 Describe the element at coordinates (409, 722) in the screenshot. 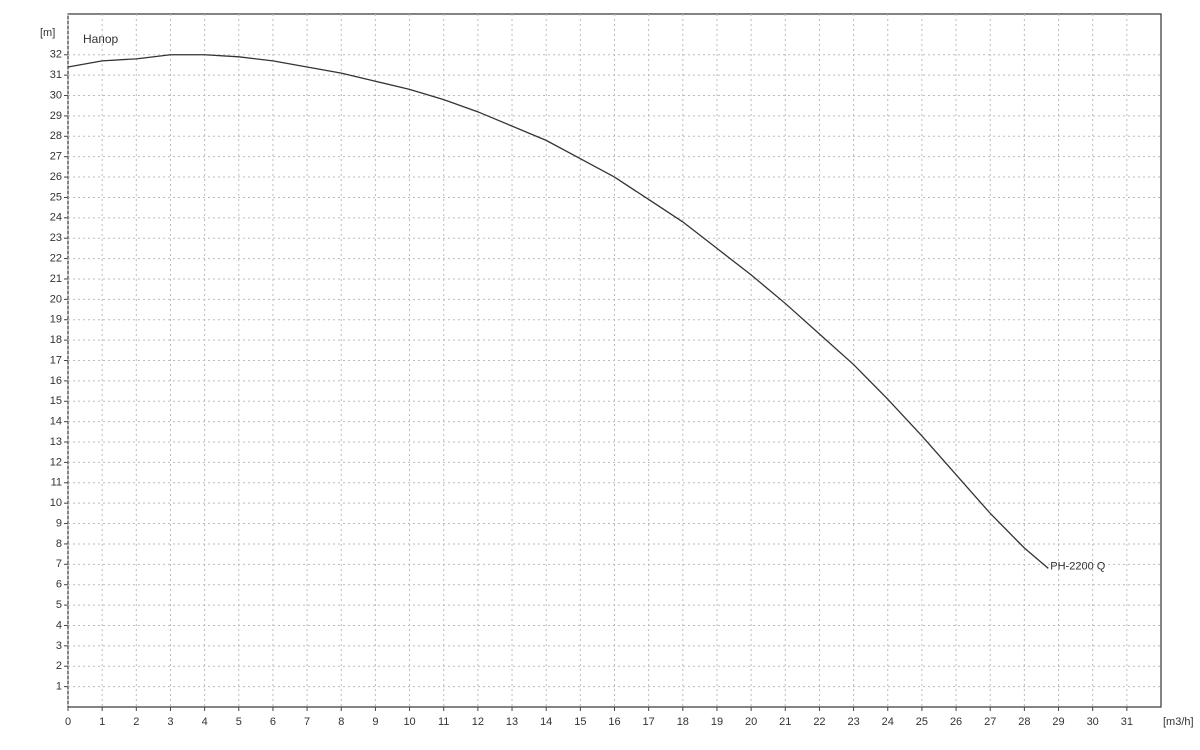

I see `x-tick-label: 10` at that location.